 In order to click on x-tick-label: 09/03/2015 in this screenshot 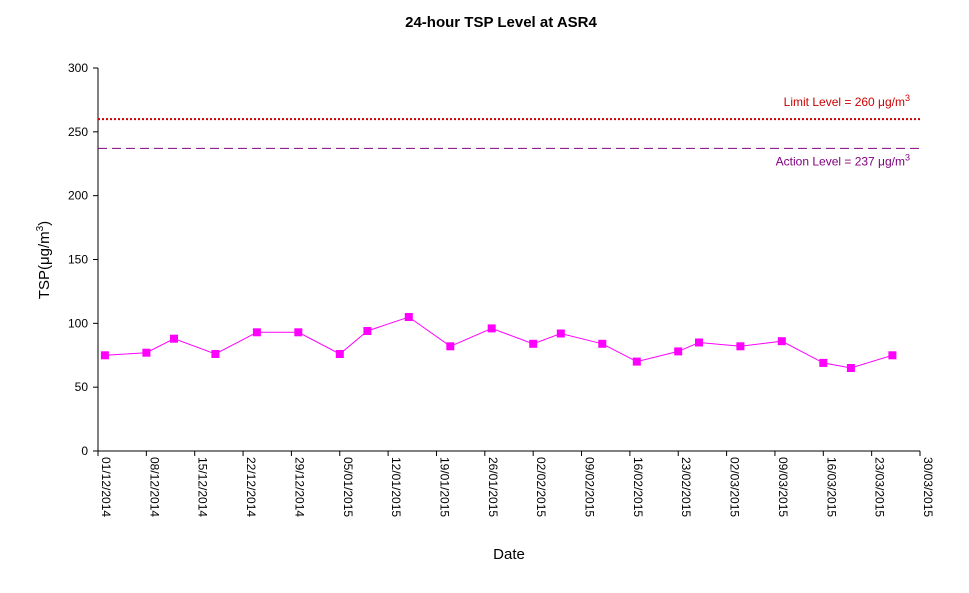, I will do `click(783, 487)`.